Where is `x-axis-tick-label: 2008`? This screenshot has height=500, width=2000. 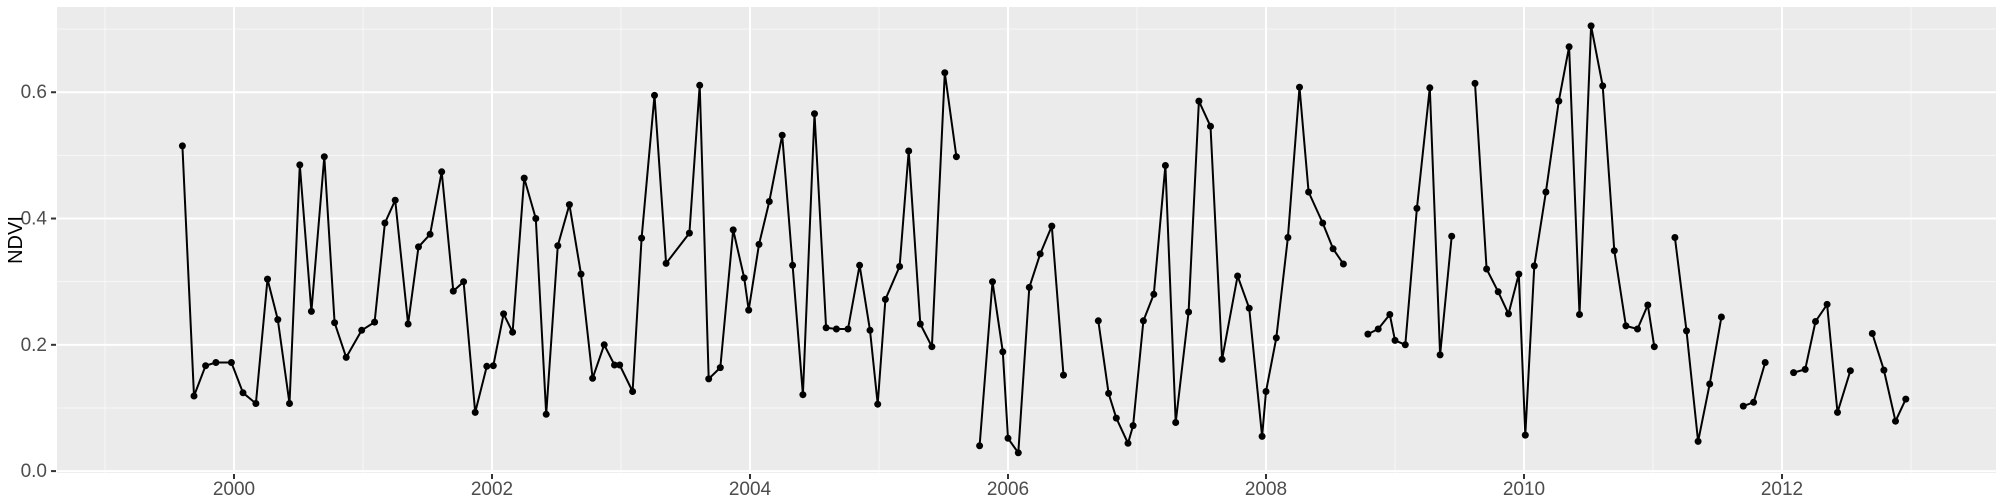 x-axis-tick-label: 2008 is located at coordinates (1266, 489).